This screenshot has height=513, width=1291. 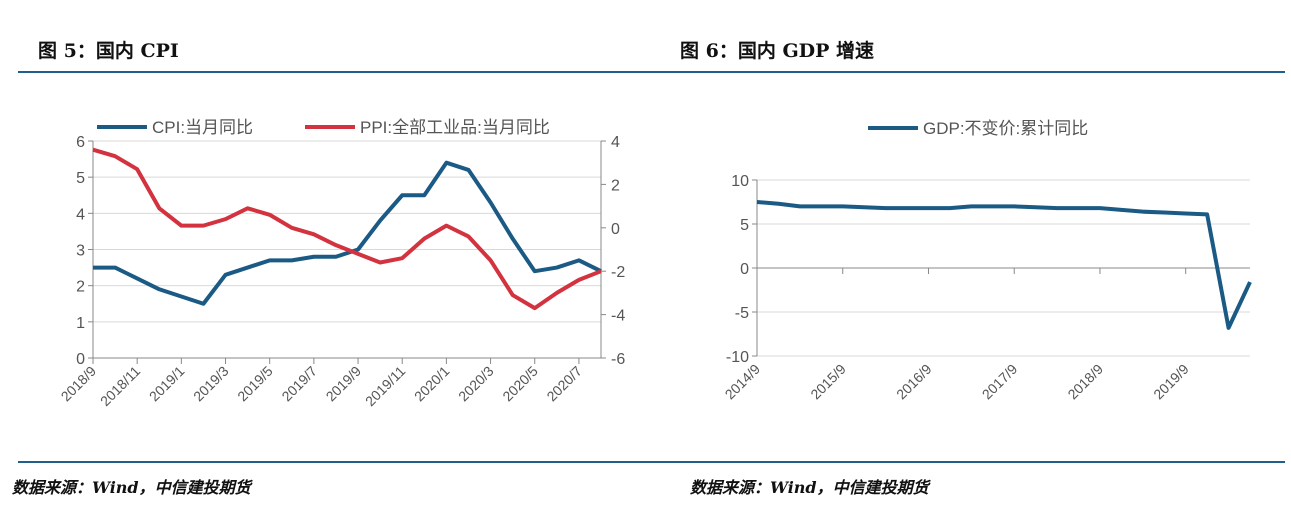 I want to click on y-tick-label: 3, so click(x=80, y=251).